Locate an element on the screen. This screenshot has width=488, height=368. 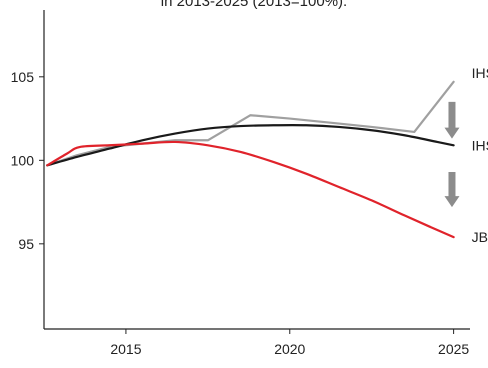
y-tick-label: 100 is located at coordinates (23, 160).